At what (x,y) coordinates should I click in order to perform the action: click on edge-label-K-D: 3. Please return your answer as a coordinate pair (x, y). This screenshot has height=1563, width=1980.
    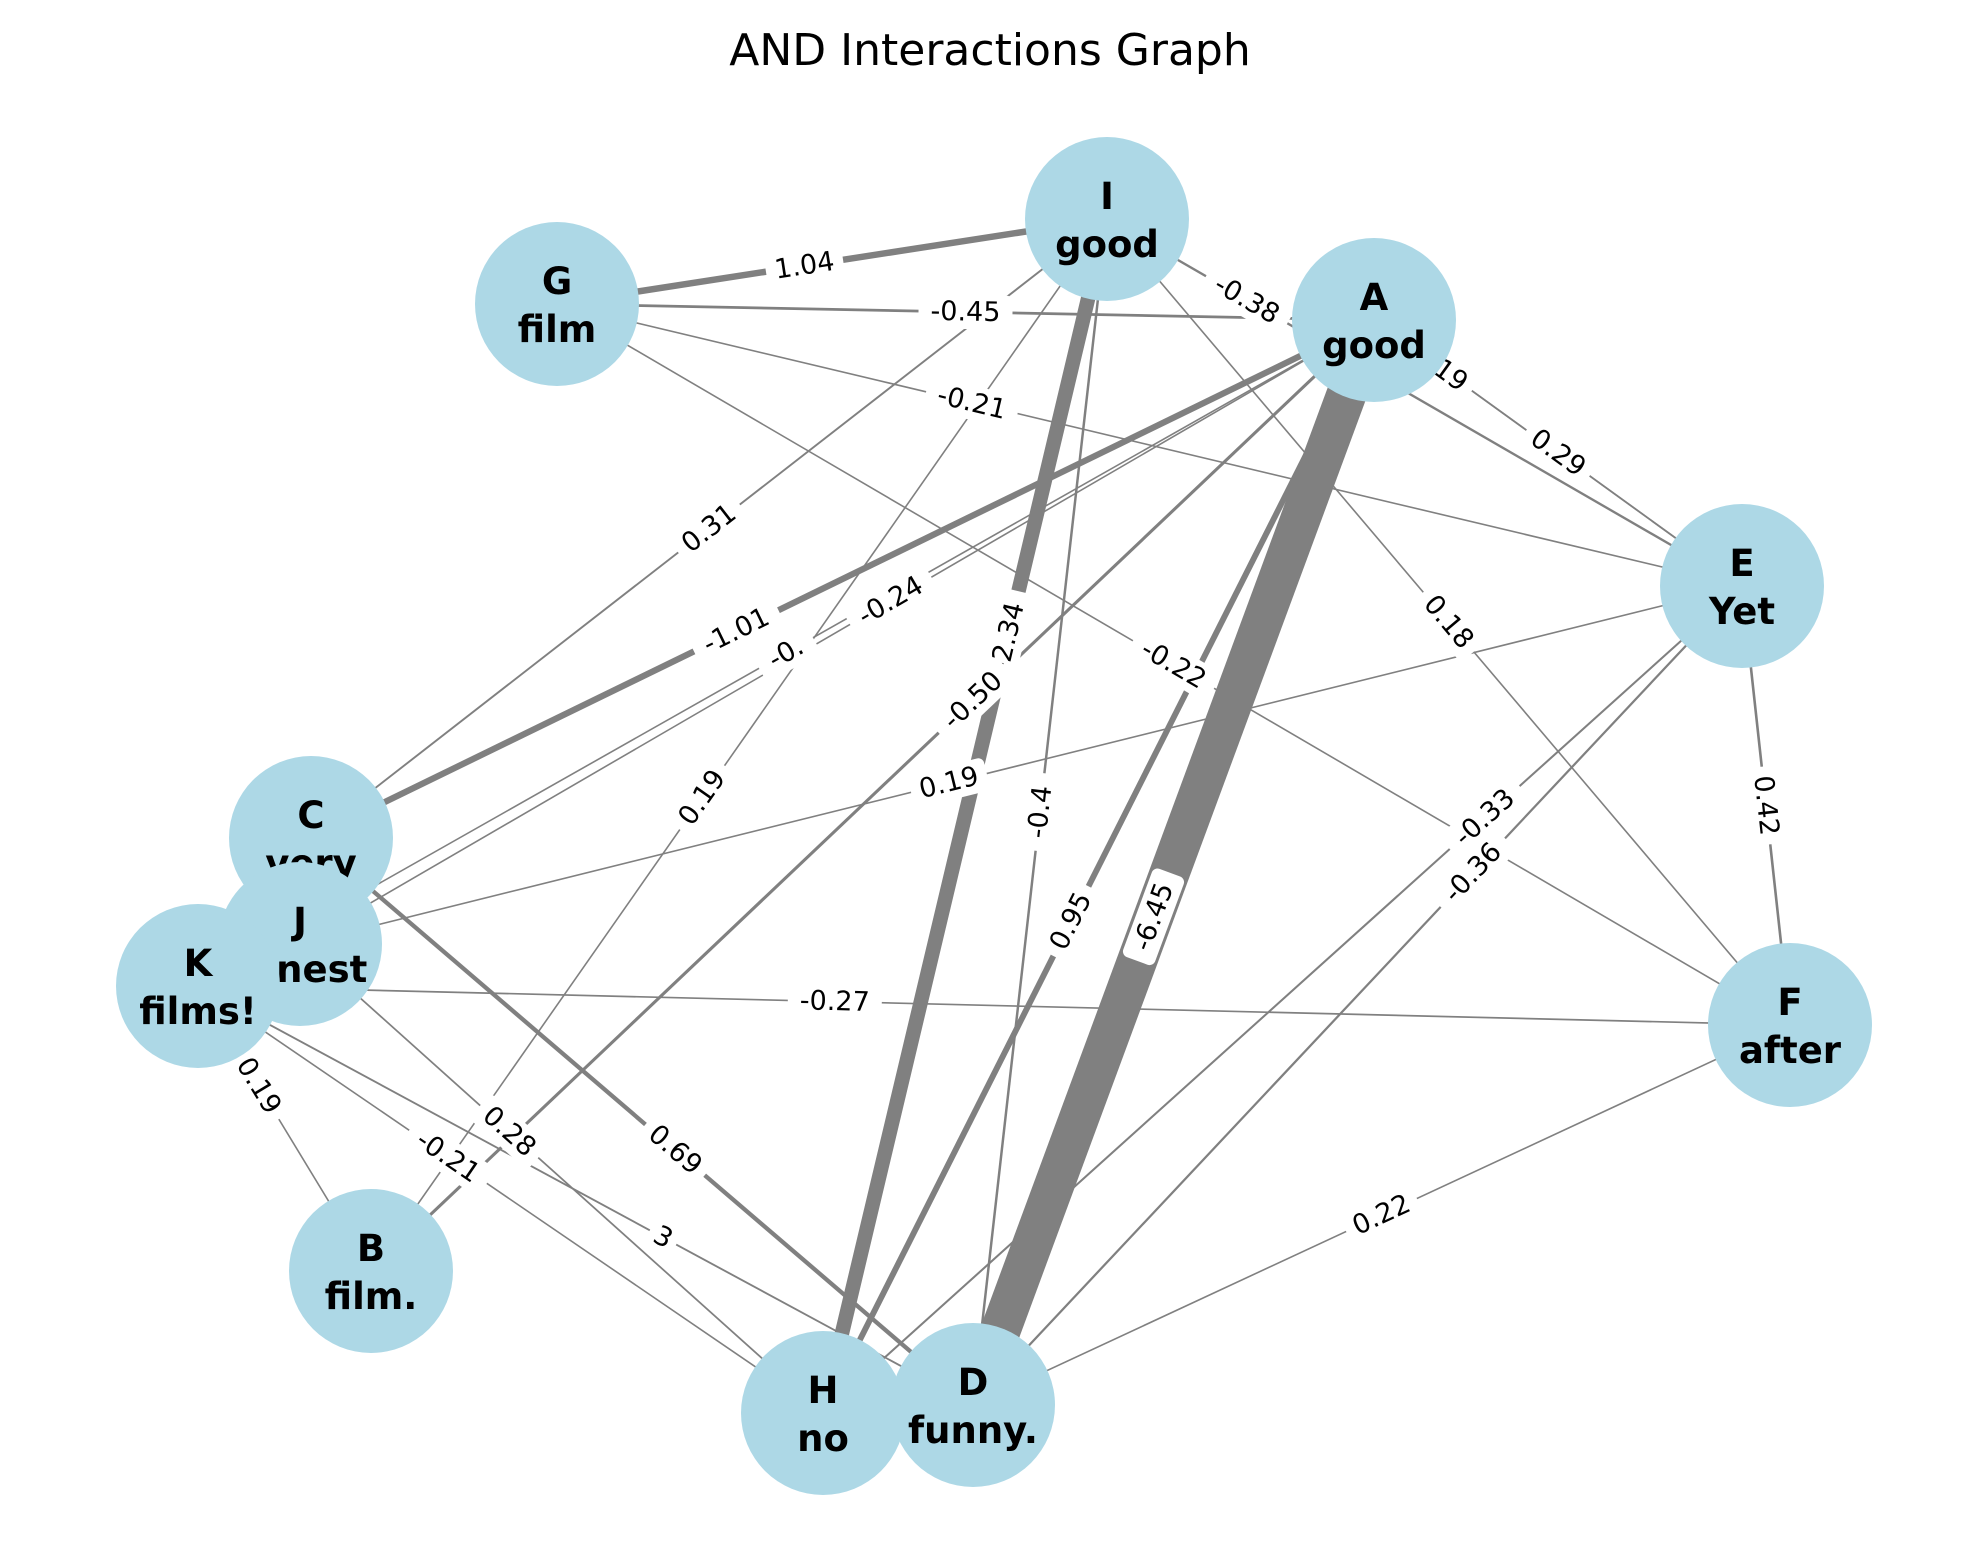
    Looking at the image, I should click on (663, 1237).